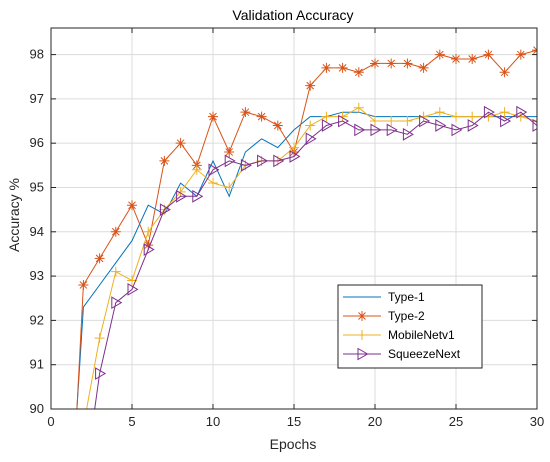  What do you see at coordinates (406, 316) in the screenshot?
I see `legend-label: Type-2` at bounding box center [406, 316].